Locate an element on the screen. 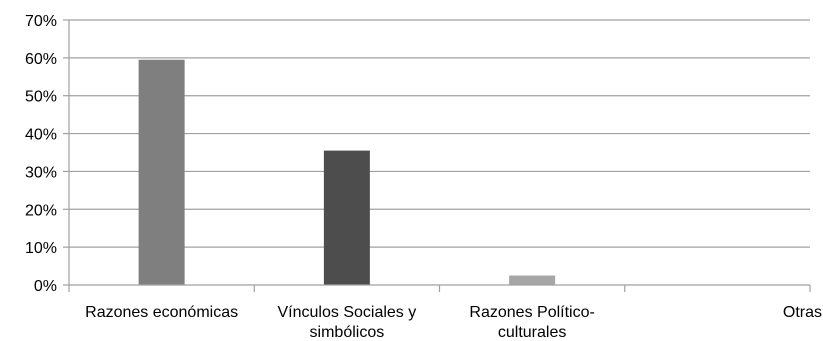  x-category-label: Vínculos Sociales y is located at coordinates (347, 312).